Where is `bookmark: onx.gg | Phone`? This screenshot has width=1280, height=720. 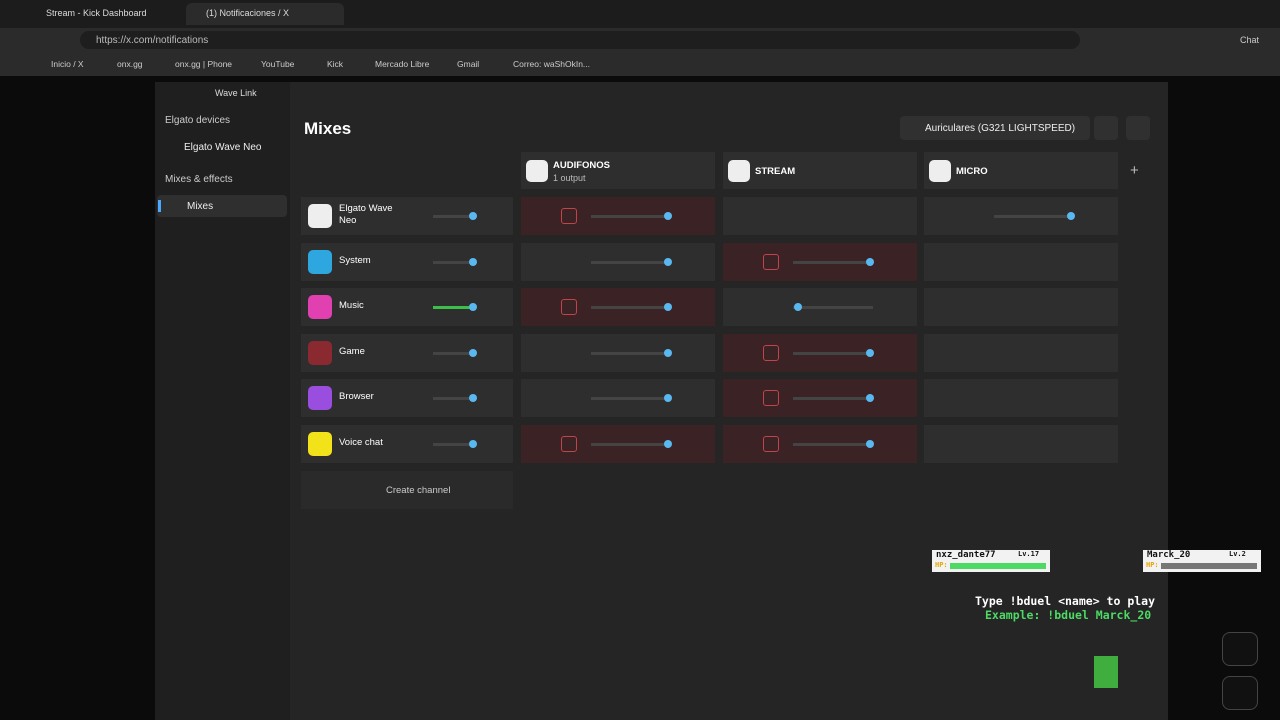 bookmark: onx.gg | Phone is located at coordinates (204, 64).